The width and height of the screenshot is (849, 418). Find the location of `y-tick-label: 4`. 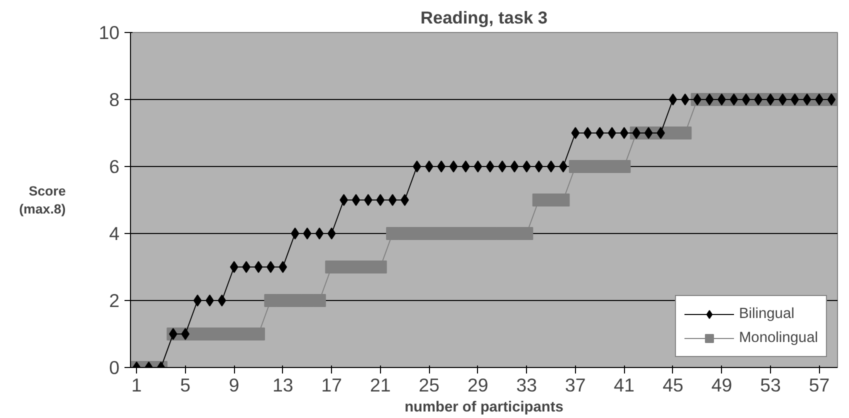

y-tick-label: 4 is located at coordinates (114, 233).